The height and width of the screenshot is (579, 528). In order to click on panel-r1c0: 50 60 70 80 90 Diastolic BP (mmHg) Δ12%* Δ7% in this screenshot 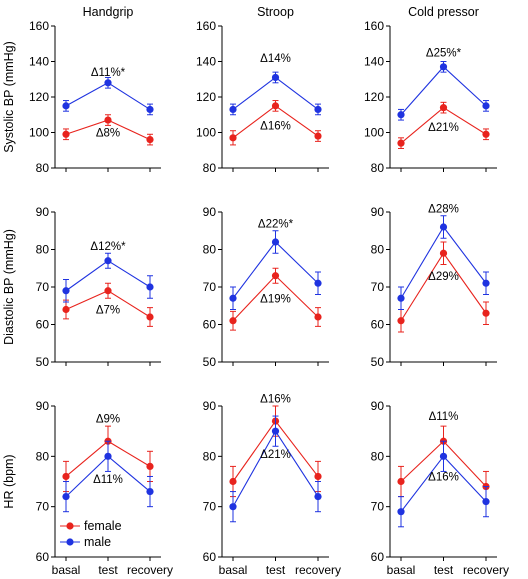, I will do `click(81, 287)`.